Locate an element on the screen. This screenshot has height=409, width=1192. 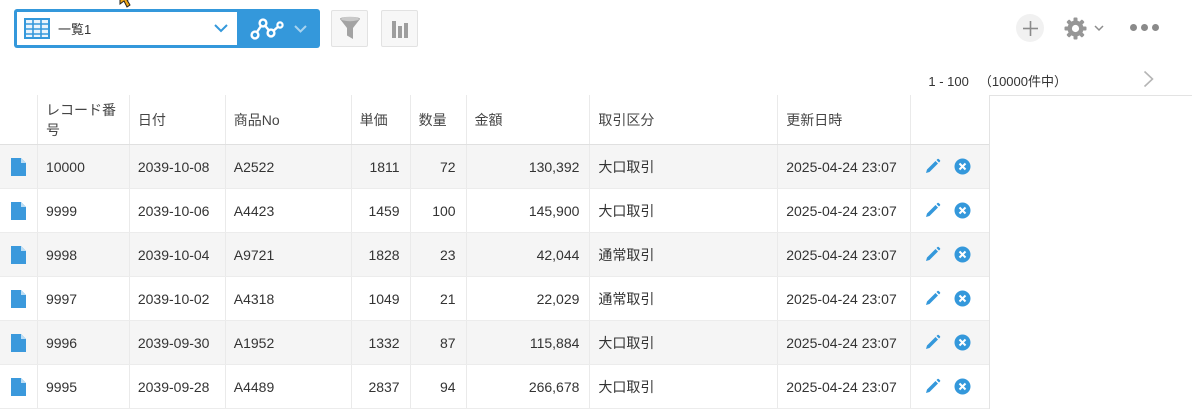
table-header-row: レコード番号 日付 商品No 単価 数量 金額 取引区分 更新日時 is located at coordinates (494, 120).